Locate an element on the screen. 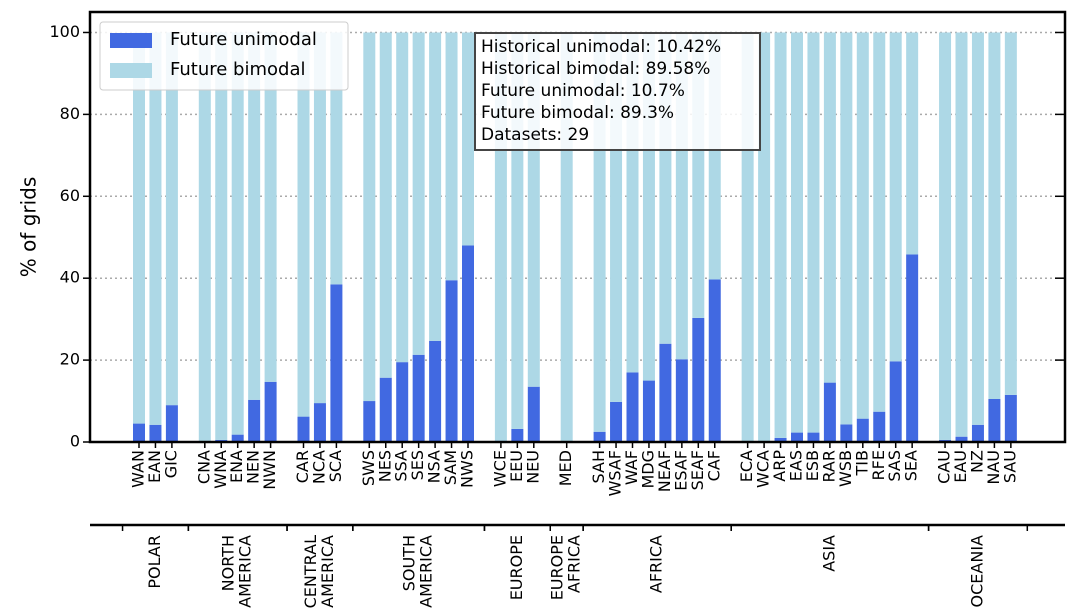  annotation-line: Datasets: 29 is located at coordinates (535, 135).